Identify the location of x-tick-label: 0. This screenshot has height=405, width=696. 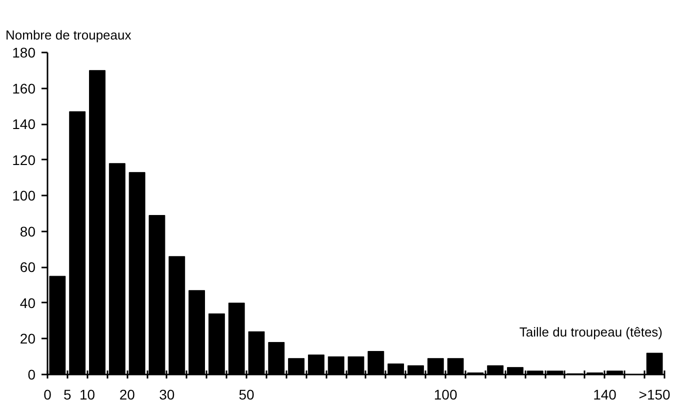
(48, 394).